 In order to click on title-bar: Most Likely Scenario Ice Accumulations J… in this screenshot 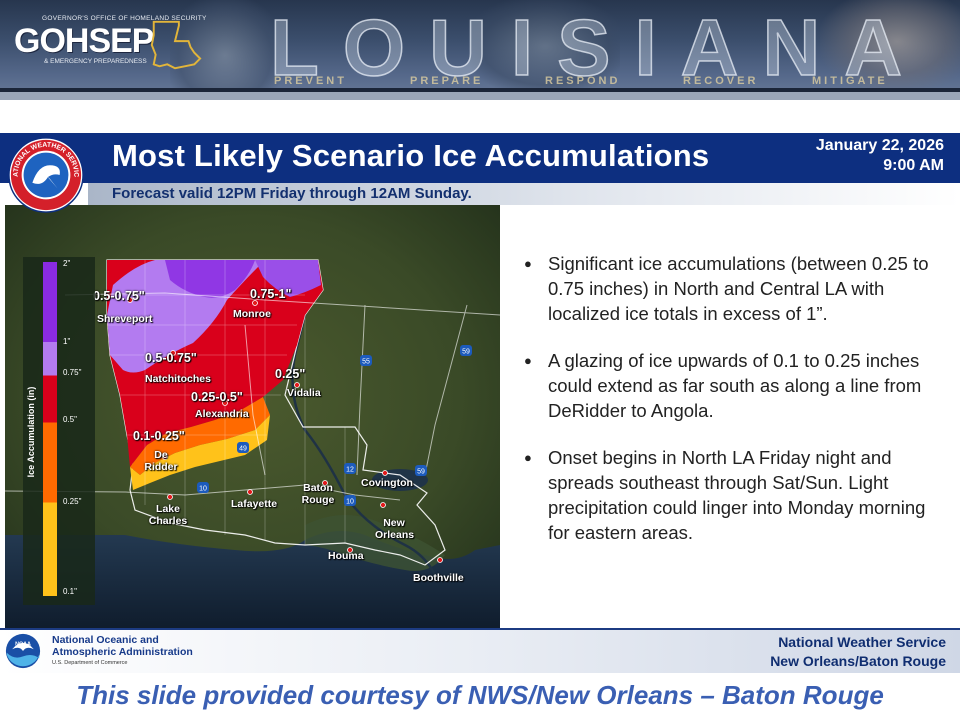, I will do `click(480, 158)`.